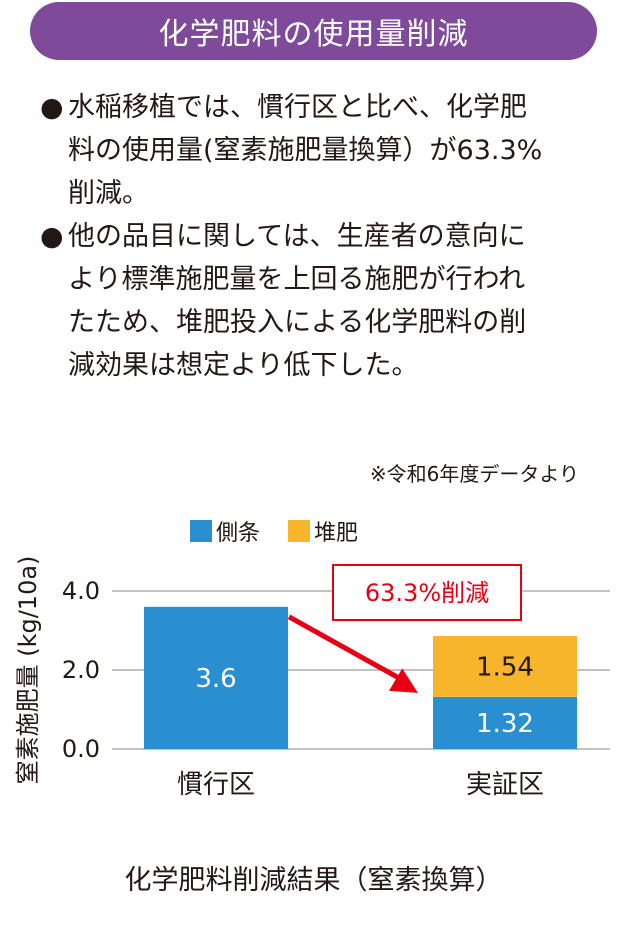  What do you see at coordinates (297, 107) in the screenshot?
I see `bullet-line: 水稲移植では、慣行区と比べ、化学肥` at bounding box center [297, 107].